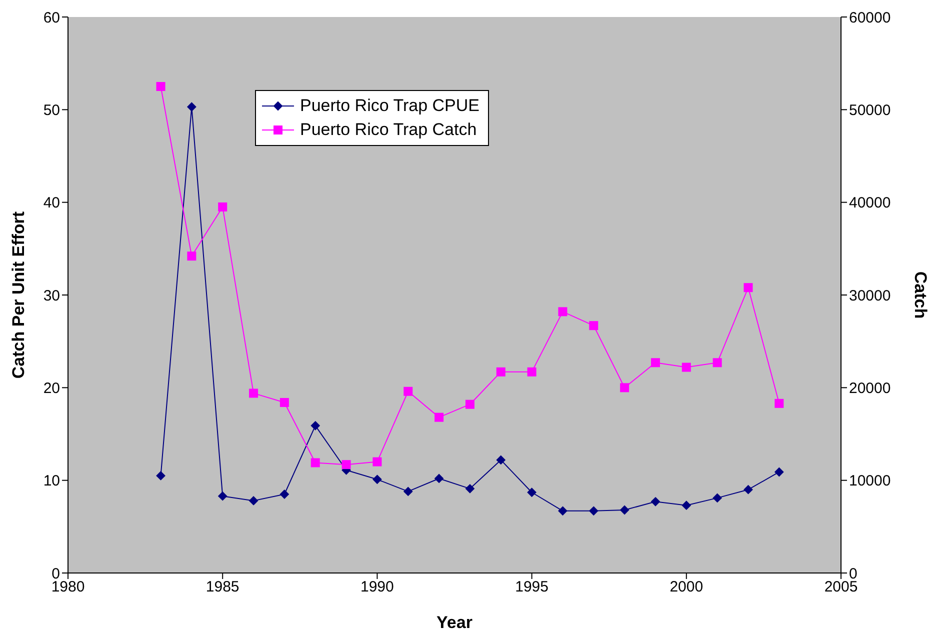 This screenshot has height=642, width=939. I want to click on x-tick-label: 2000, so click(687, 587).